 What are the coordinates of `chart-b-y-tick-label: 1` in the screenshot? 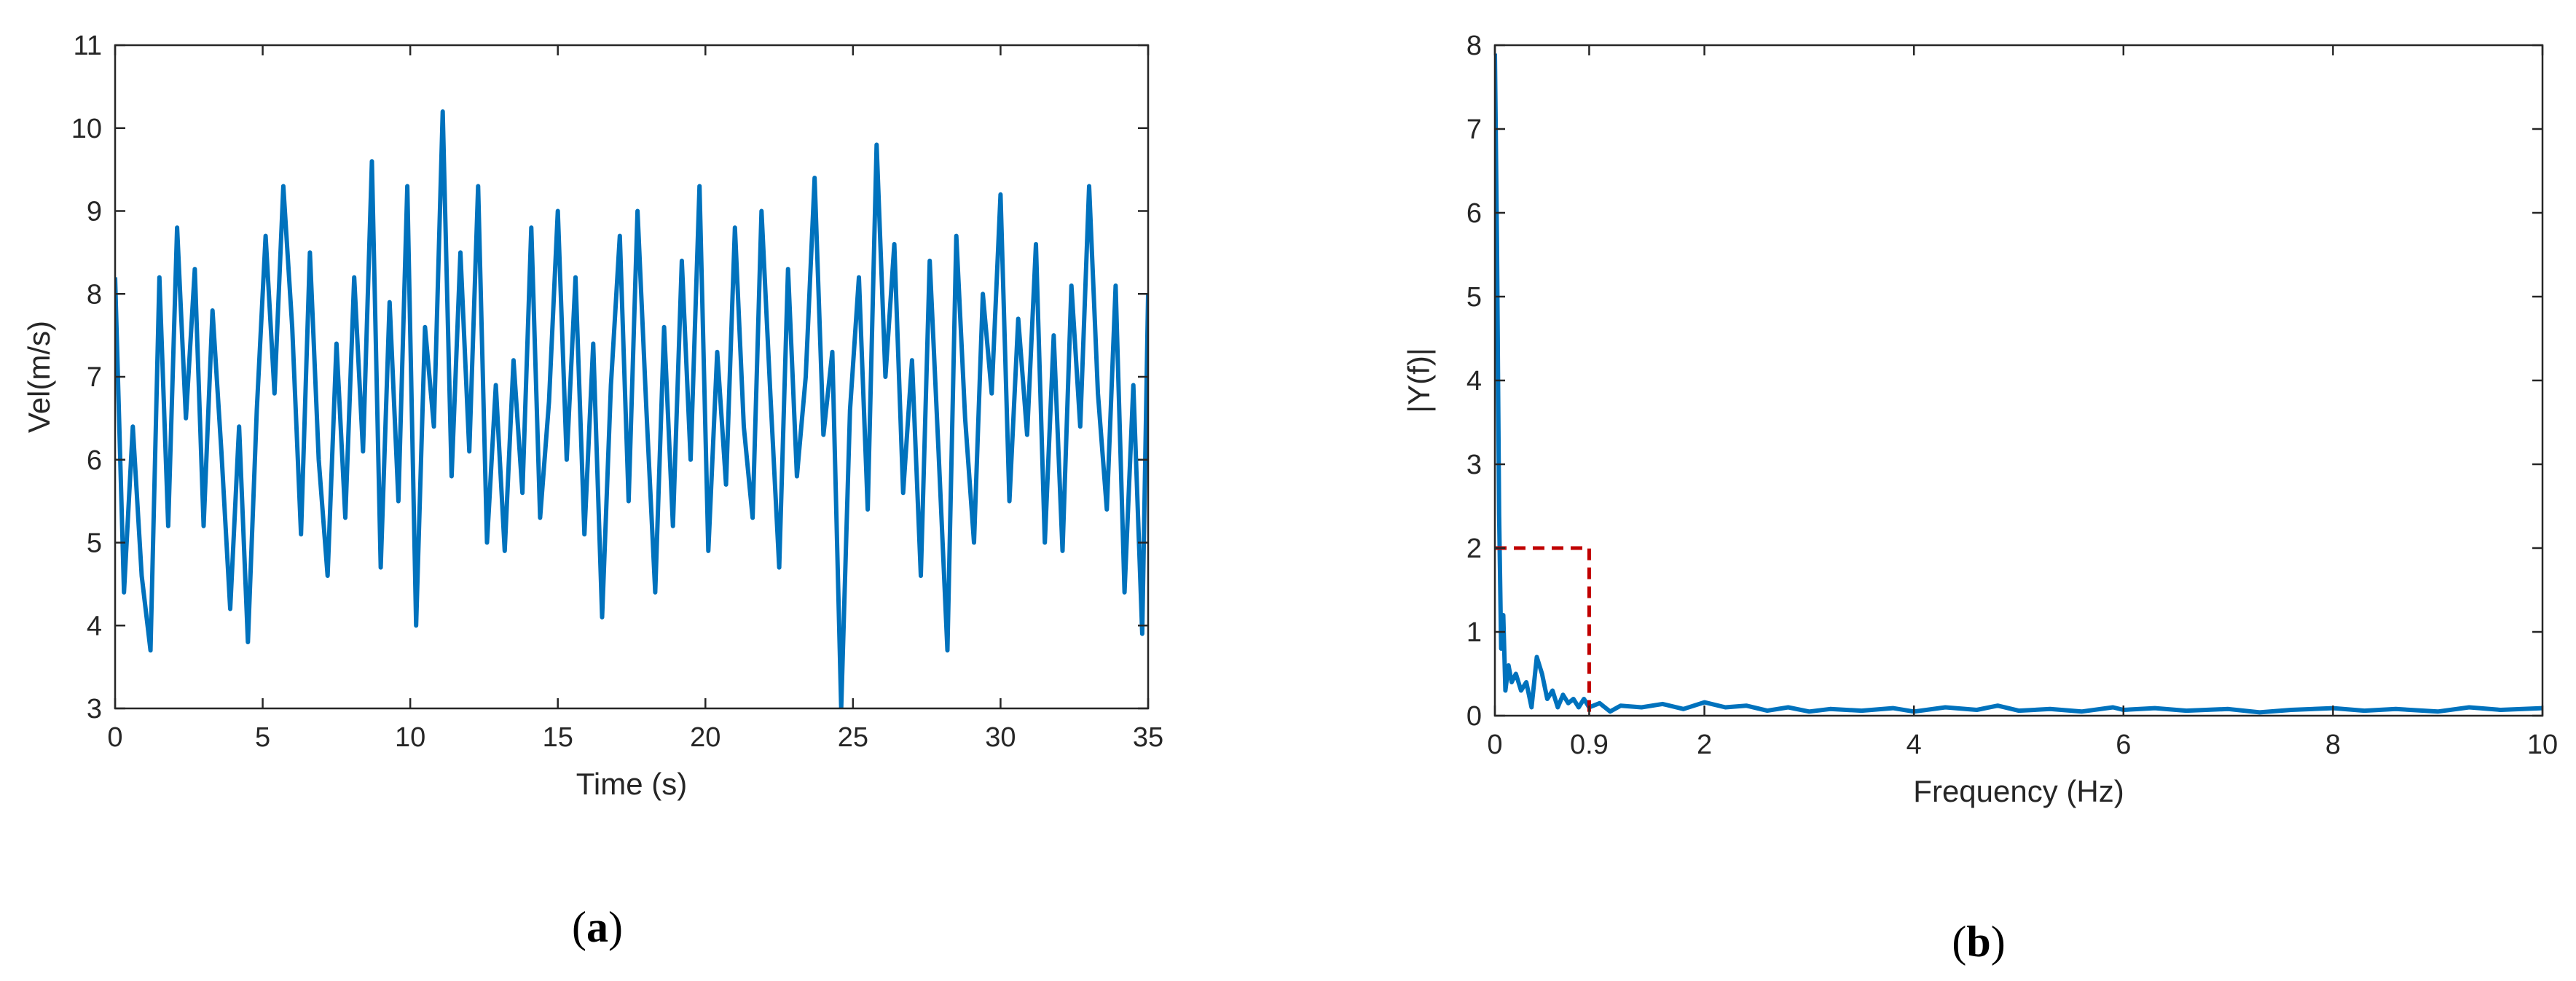 It's located at (1474, 632).